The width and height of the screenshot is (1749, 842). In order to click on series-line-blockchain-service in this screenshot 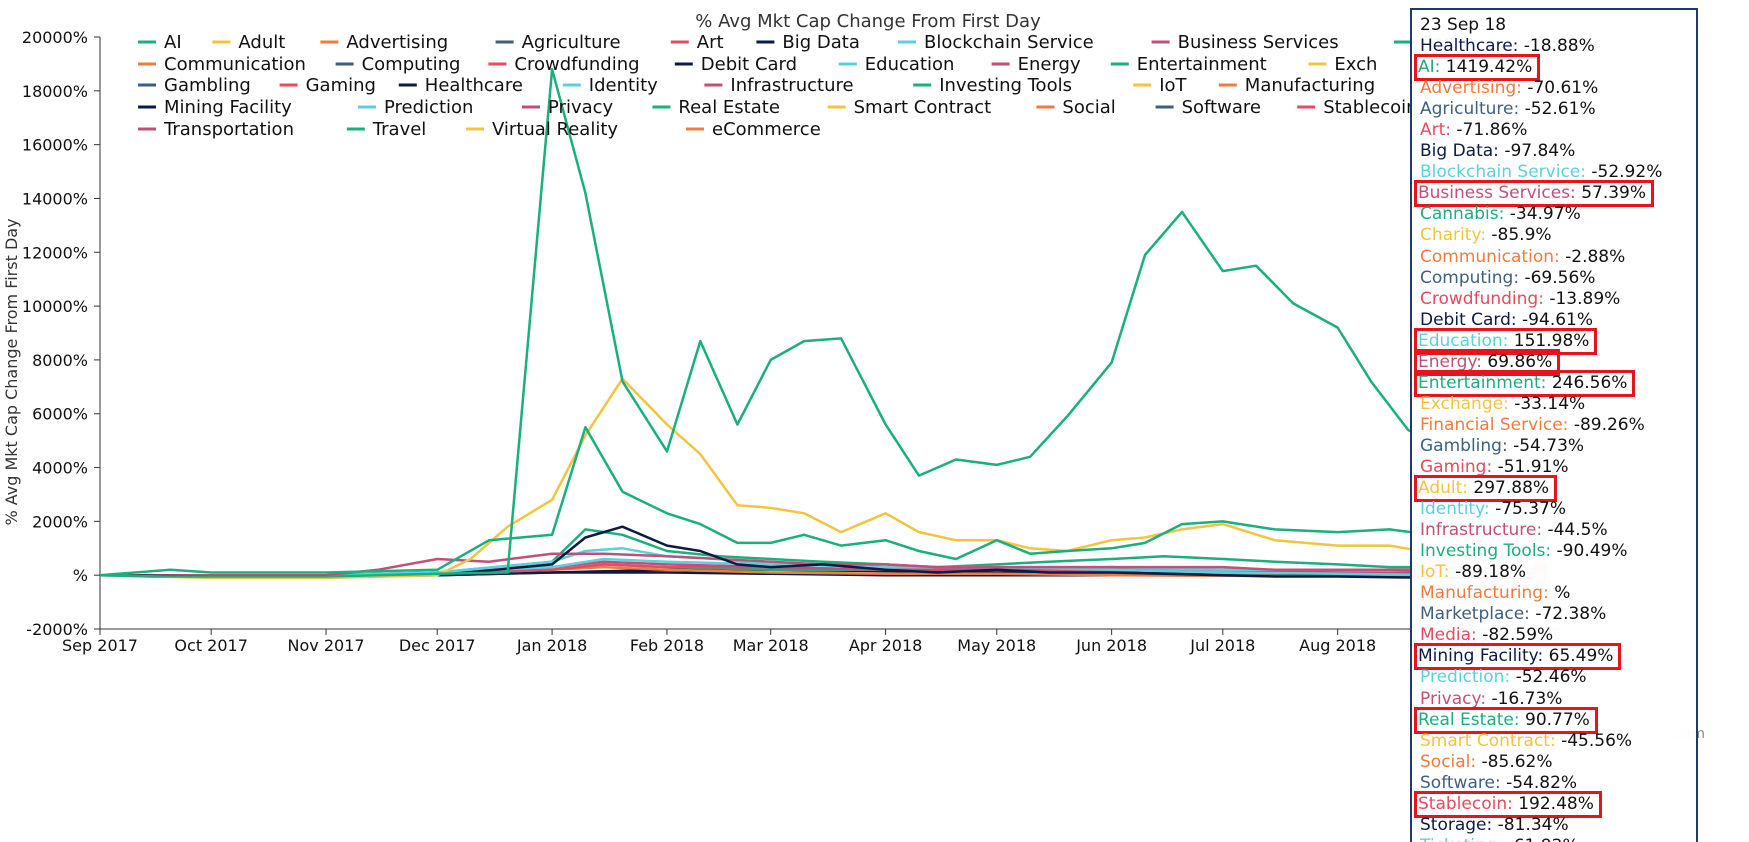, I will do `click(817, 562)`.